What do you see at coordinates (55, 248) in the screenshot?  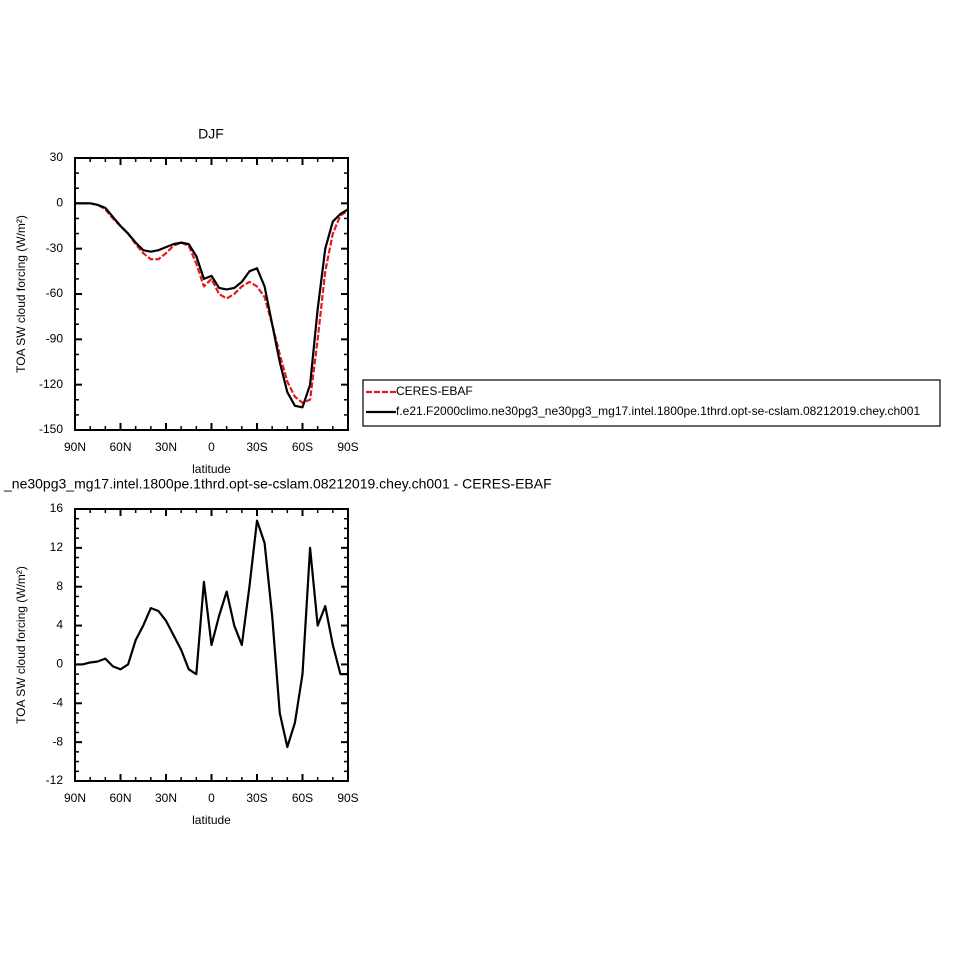 I see `y-tick-label: -30` at bounding box center [55, 248].